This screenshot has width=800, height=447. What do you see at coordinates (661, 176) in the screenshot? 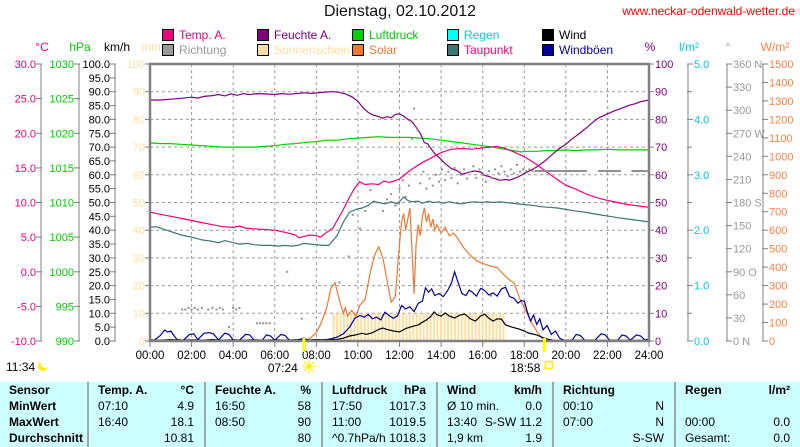
I see `y-tick-pct: 60` at bounding box center [661, 176].